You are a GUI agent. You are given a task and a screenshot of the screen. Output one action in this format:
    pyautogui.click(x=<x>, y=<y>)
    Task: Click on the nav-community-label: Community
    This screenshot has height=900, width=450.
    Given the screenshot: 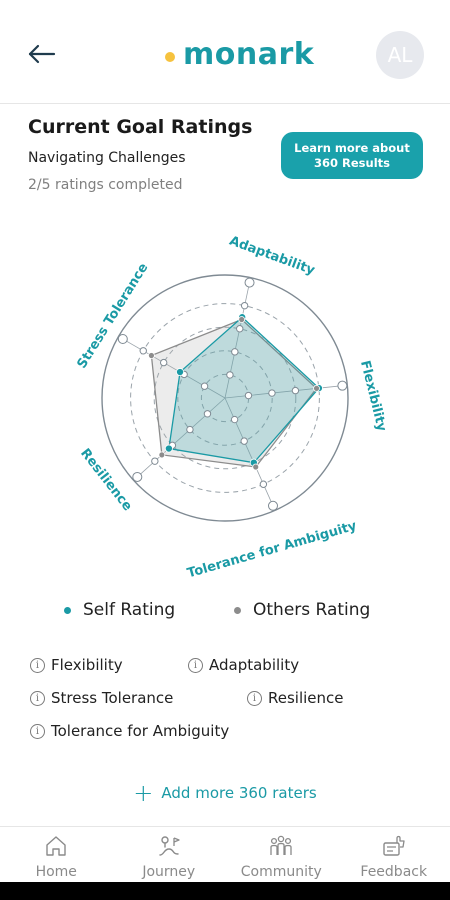 What is the action you would take?
    pyautogui.click(x=281, y=872)
    